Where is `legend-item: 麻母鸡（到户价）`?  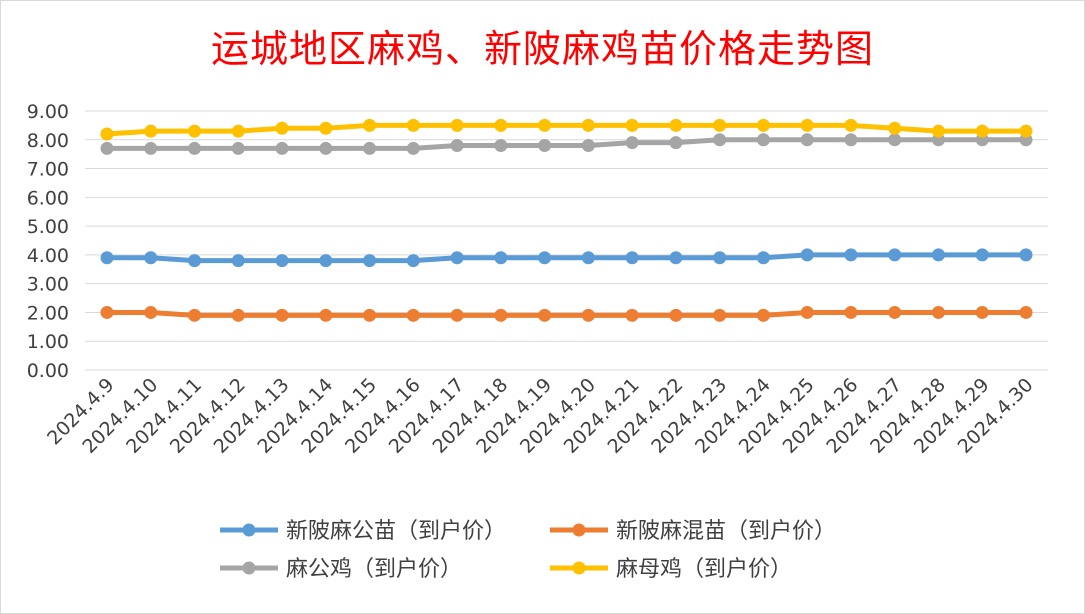
legend-item: 麻母鸡（到户价） is located at coordinates (671, 569).